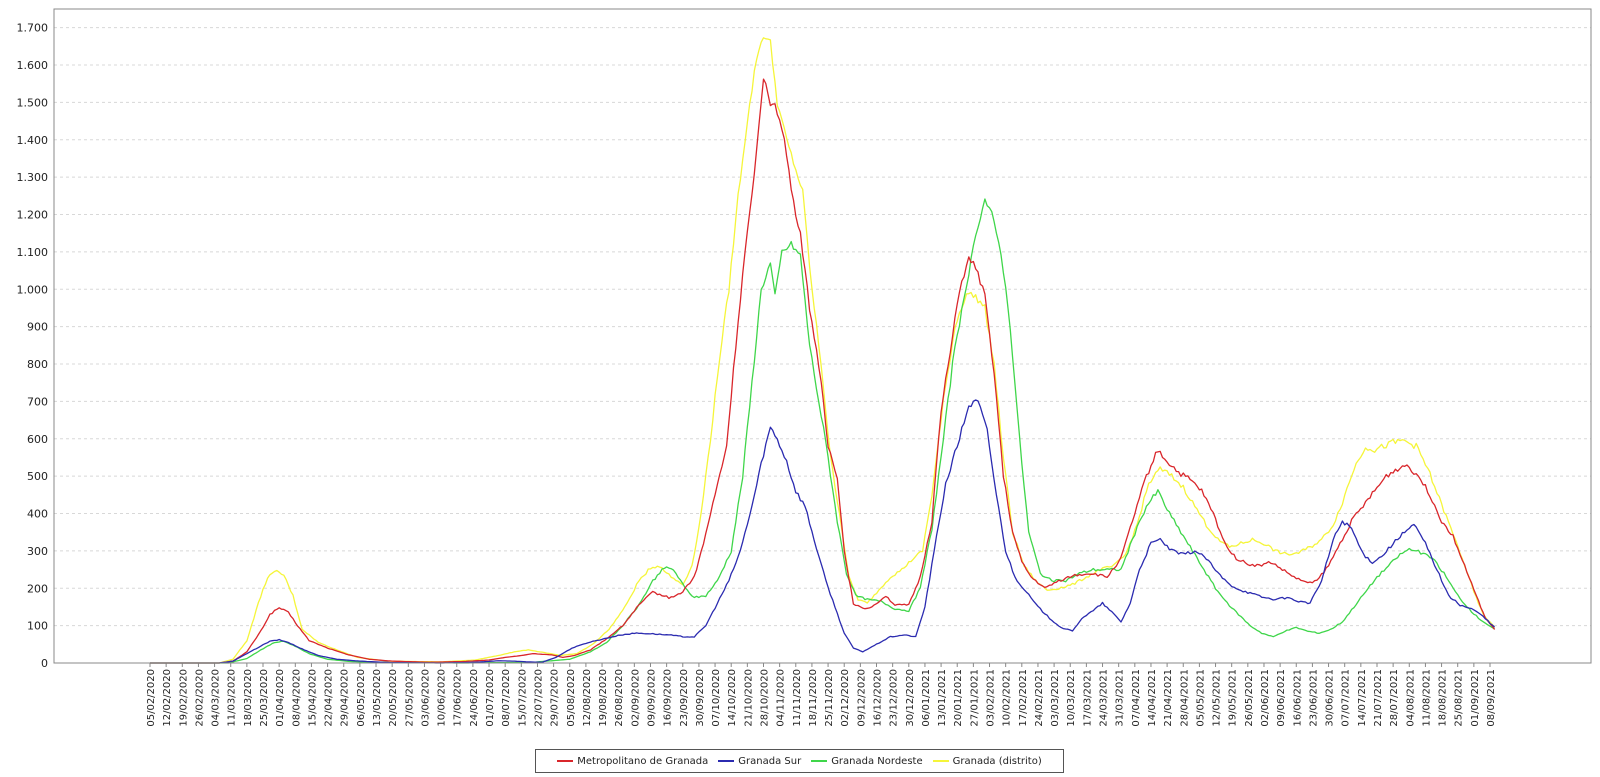 Image resolution: width=1600 pixels, height=777 pixels. Describe the element at coordinates (845, 698) in the screenshot. I see `x-tick-label: 02/12/2020` at that location.